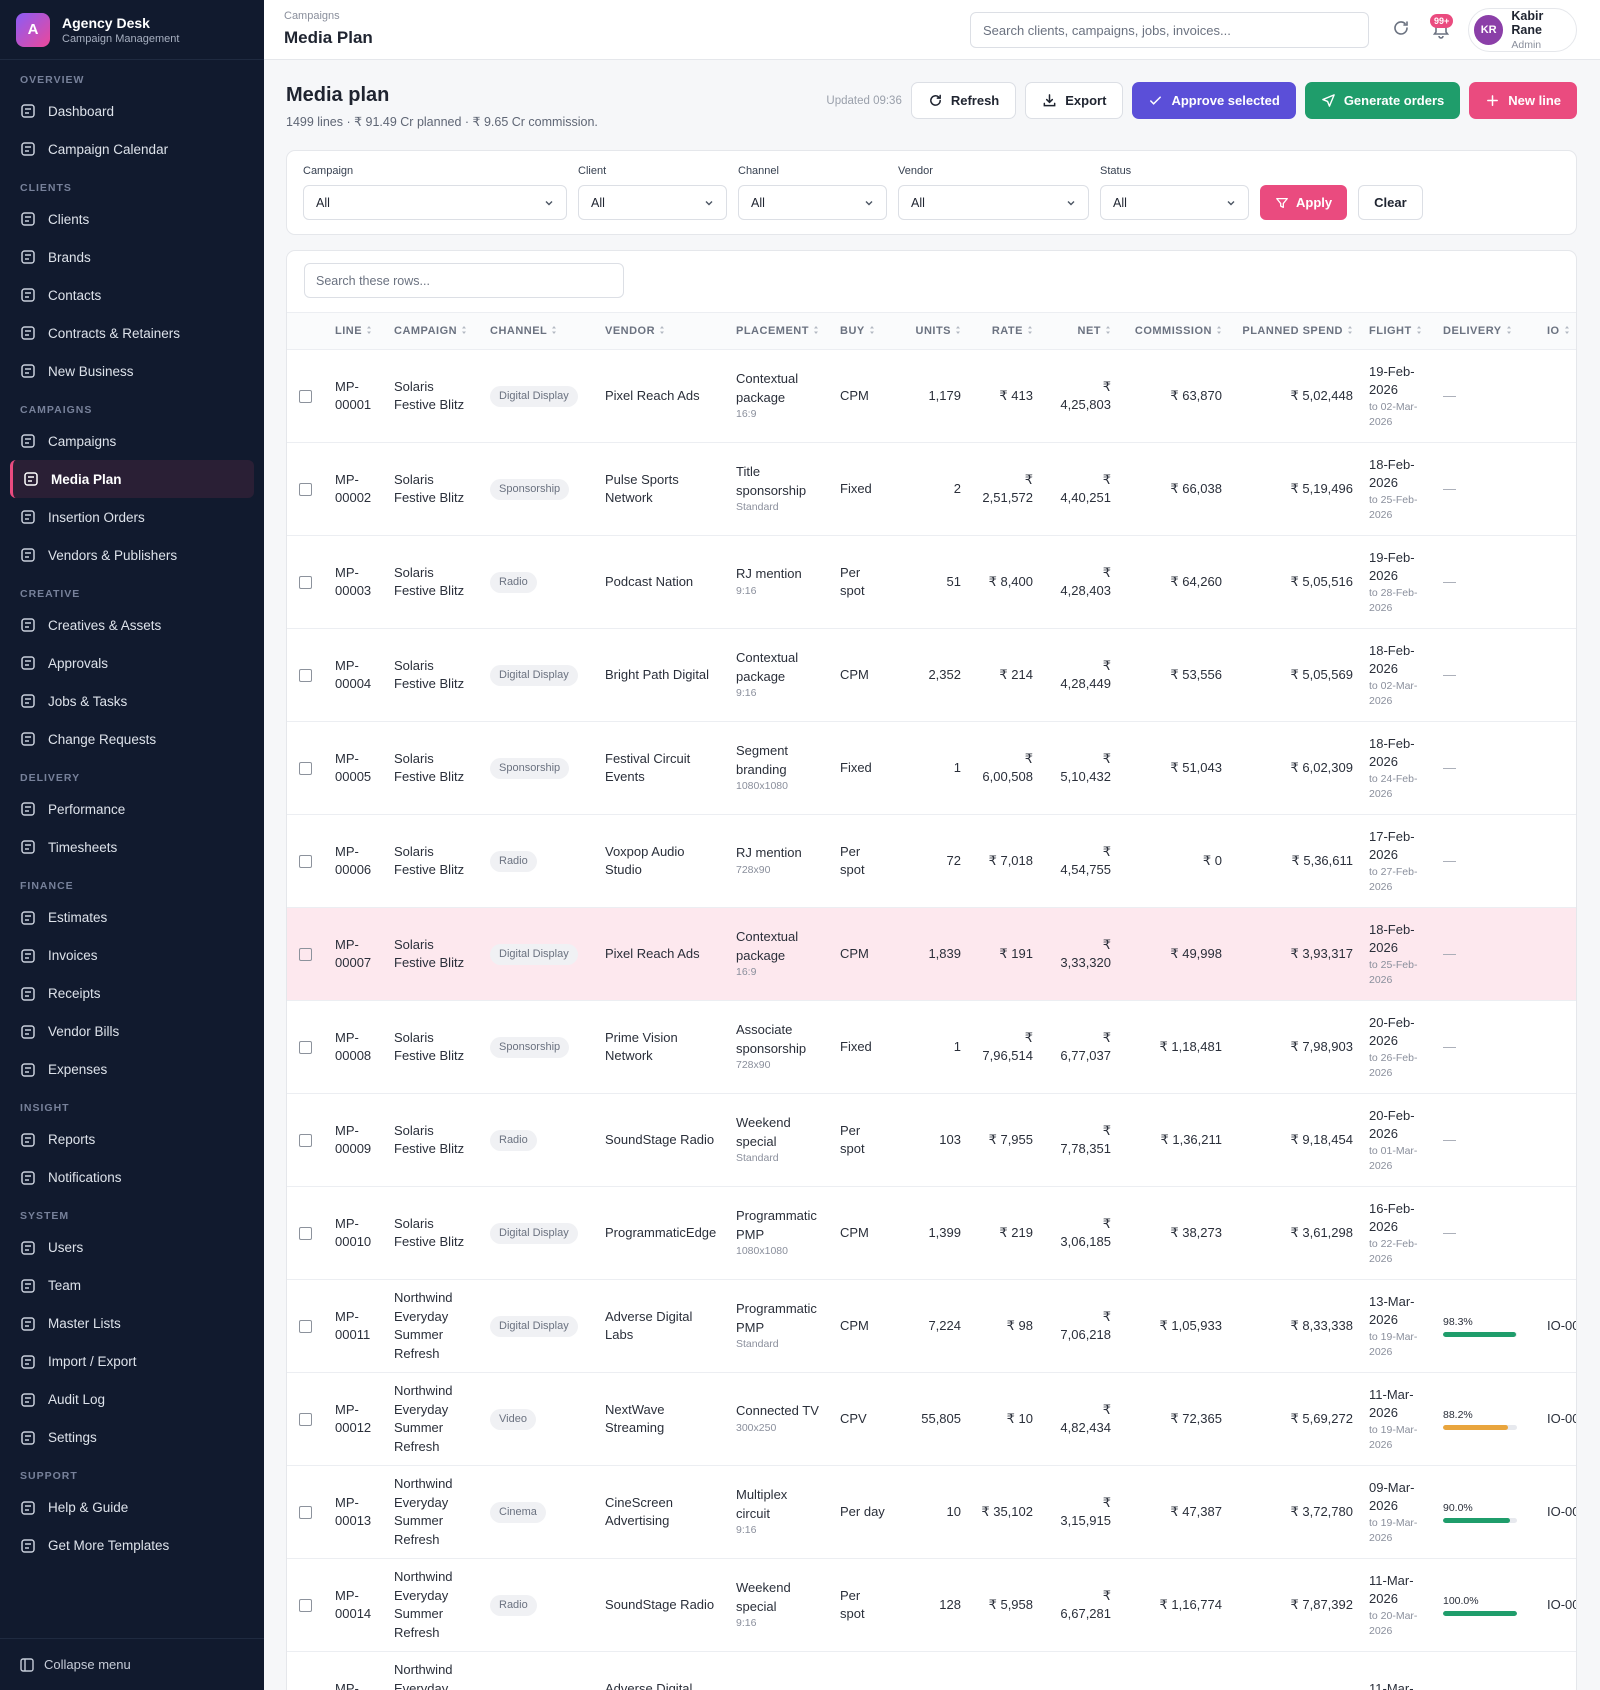 Image resolution: width=1600 pixels, height=1690 pixels. What do you see at coordinates (127, 1070) in the screenshot?
I see `nav-item: Expenses` at bounding box center [127, 1070].